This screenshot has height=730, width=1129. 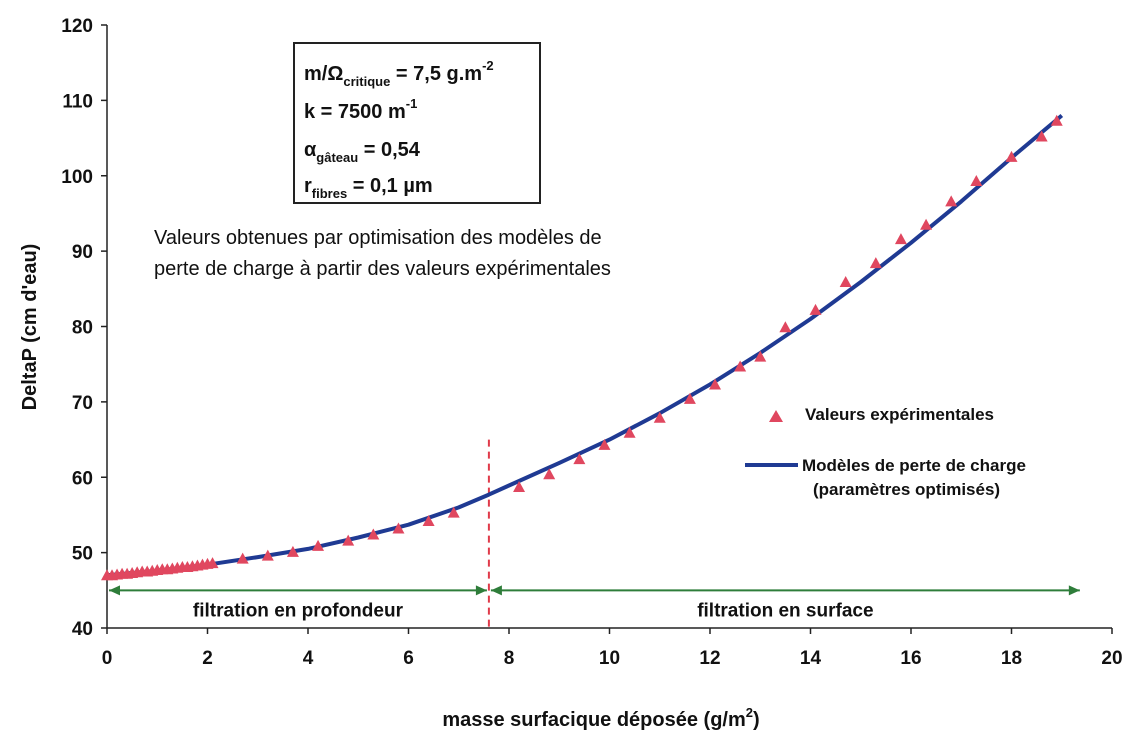 What do you see at coordinates (77, 177) in the screenshot?
I see `y-tick-label: 100` at bounding box center [77, 177].